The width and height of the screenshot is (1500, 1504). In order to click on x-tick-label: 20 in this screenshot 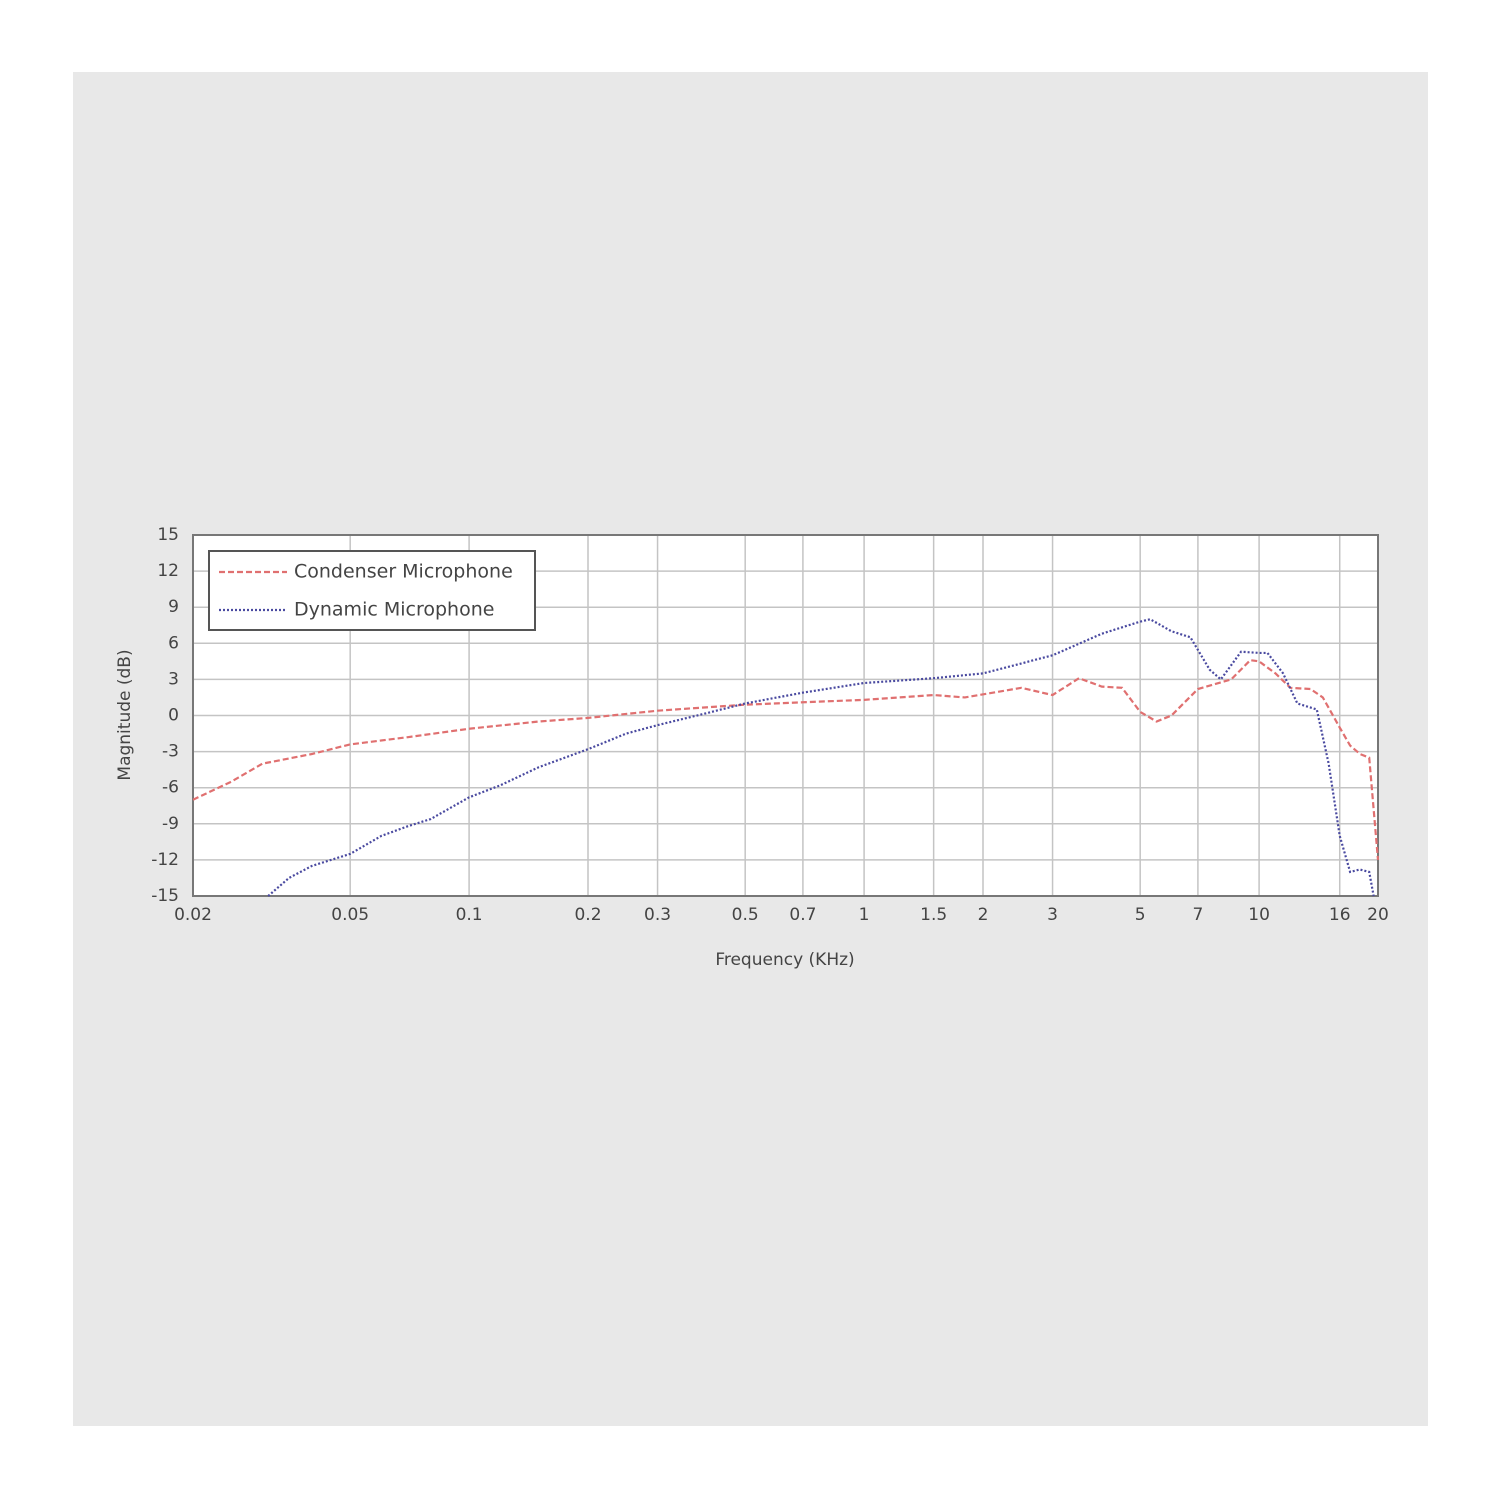, I will do `click(1378, 915)`.